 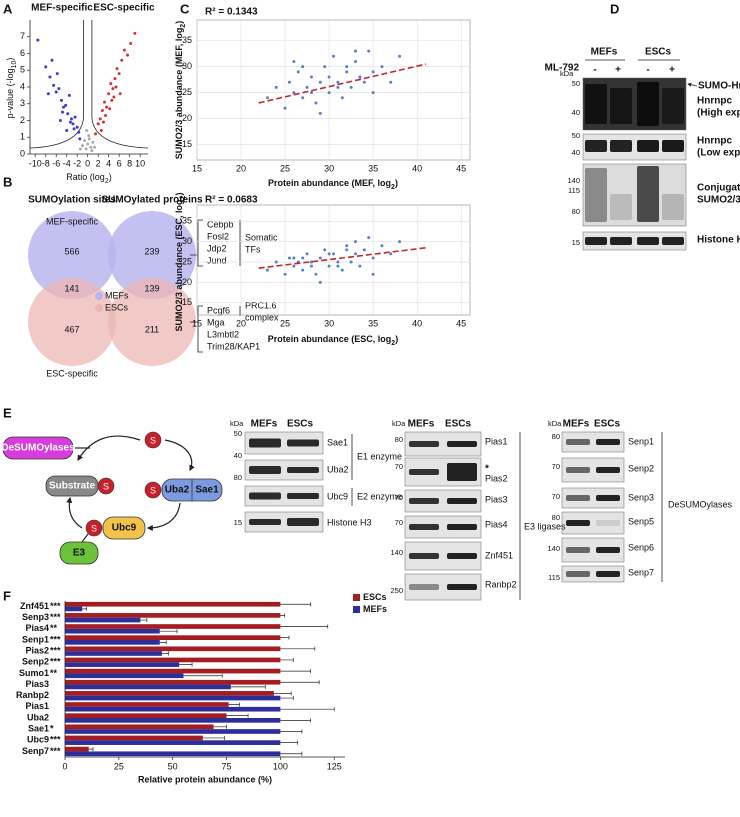 What do you see at coordinates (218, 310) in the screenshot?
I see `gene: Pcgf6` at bounding box center [218, 310].